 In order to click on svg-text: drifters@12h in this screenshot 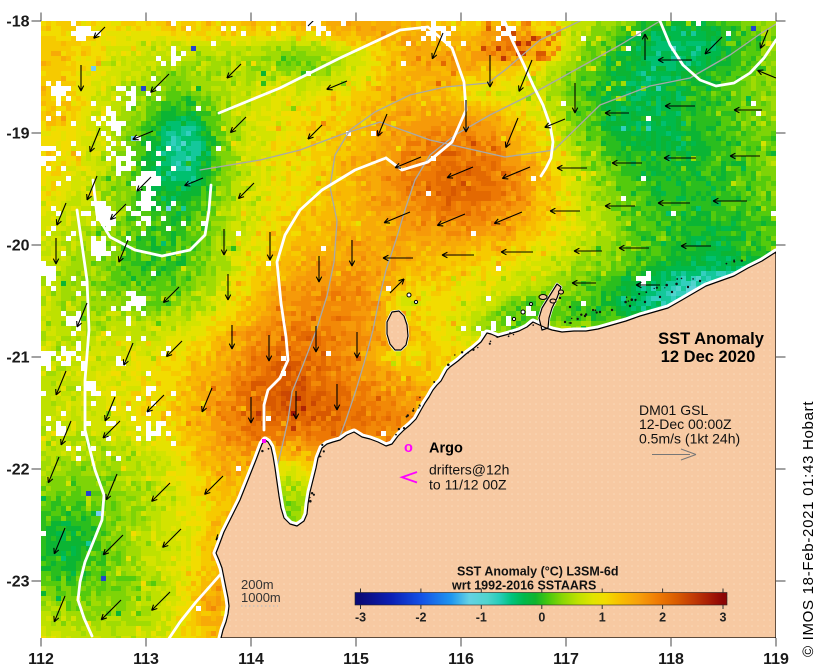, I will do `click(469, 470)`.